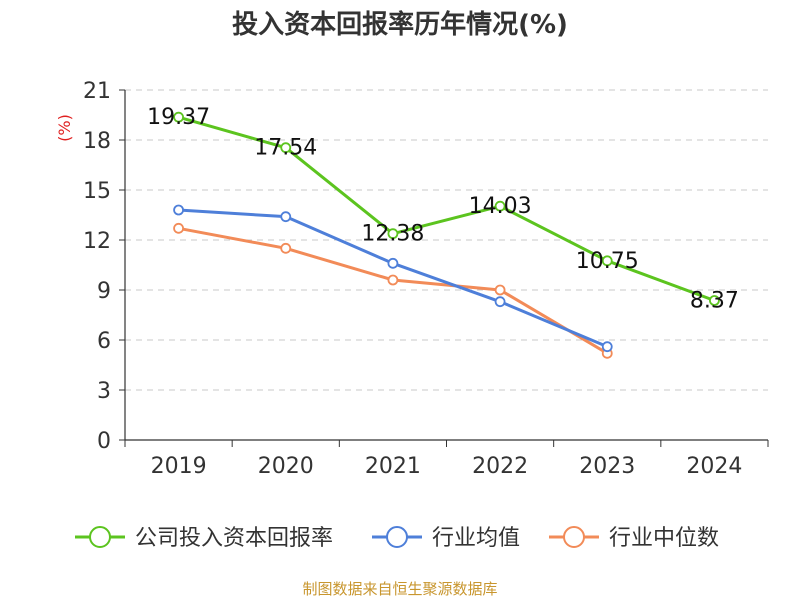  What do you see at coordinates (97, 191) in the screenshot?
I see `y-tick-label: 15` at bounding box center [97, 191].